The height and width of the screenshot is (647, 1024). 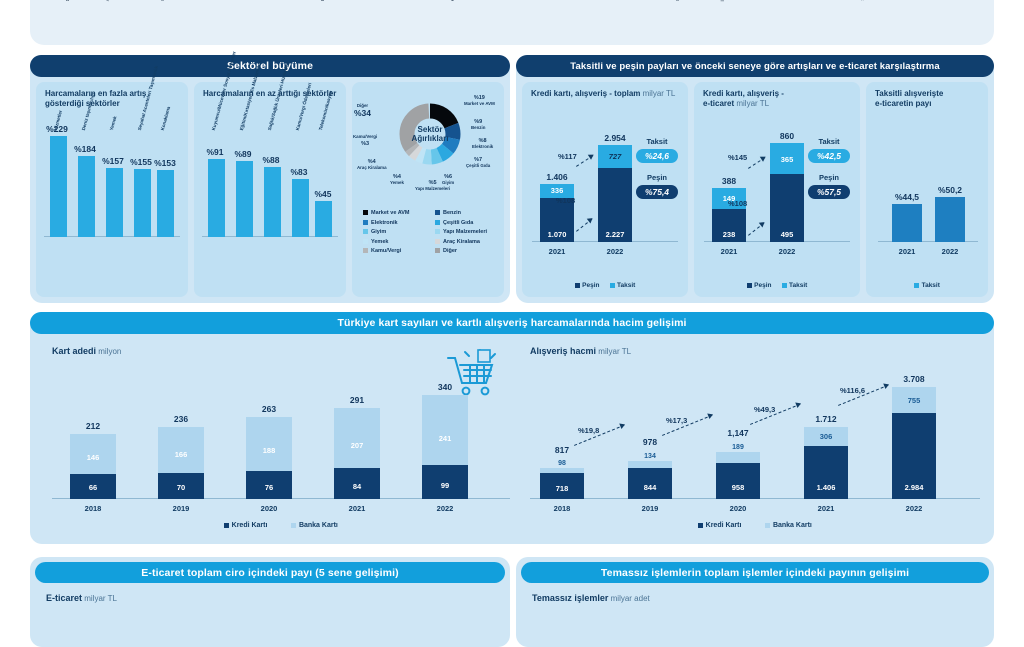 What do you see at coordinates (384, 222) in the screenshot?
I see `legend-label: Elektronik` at bounding box center [384, 222].